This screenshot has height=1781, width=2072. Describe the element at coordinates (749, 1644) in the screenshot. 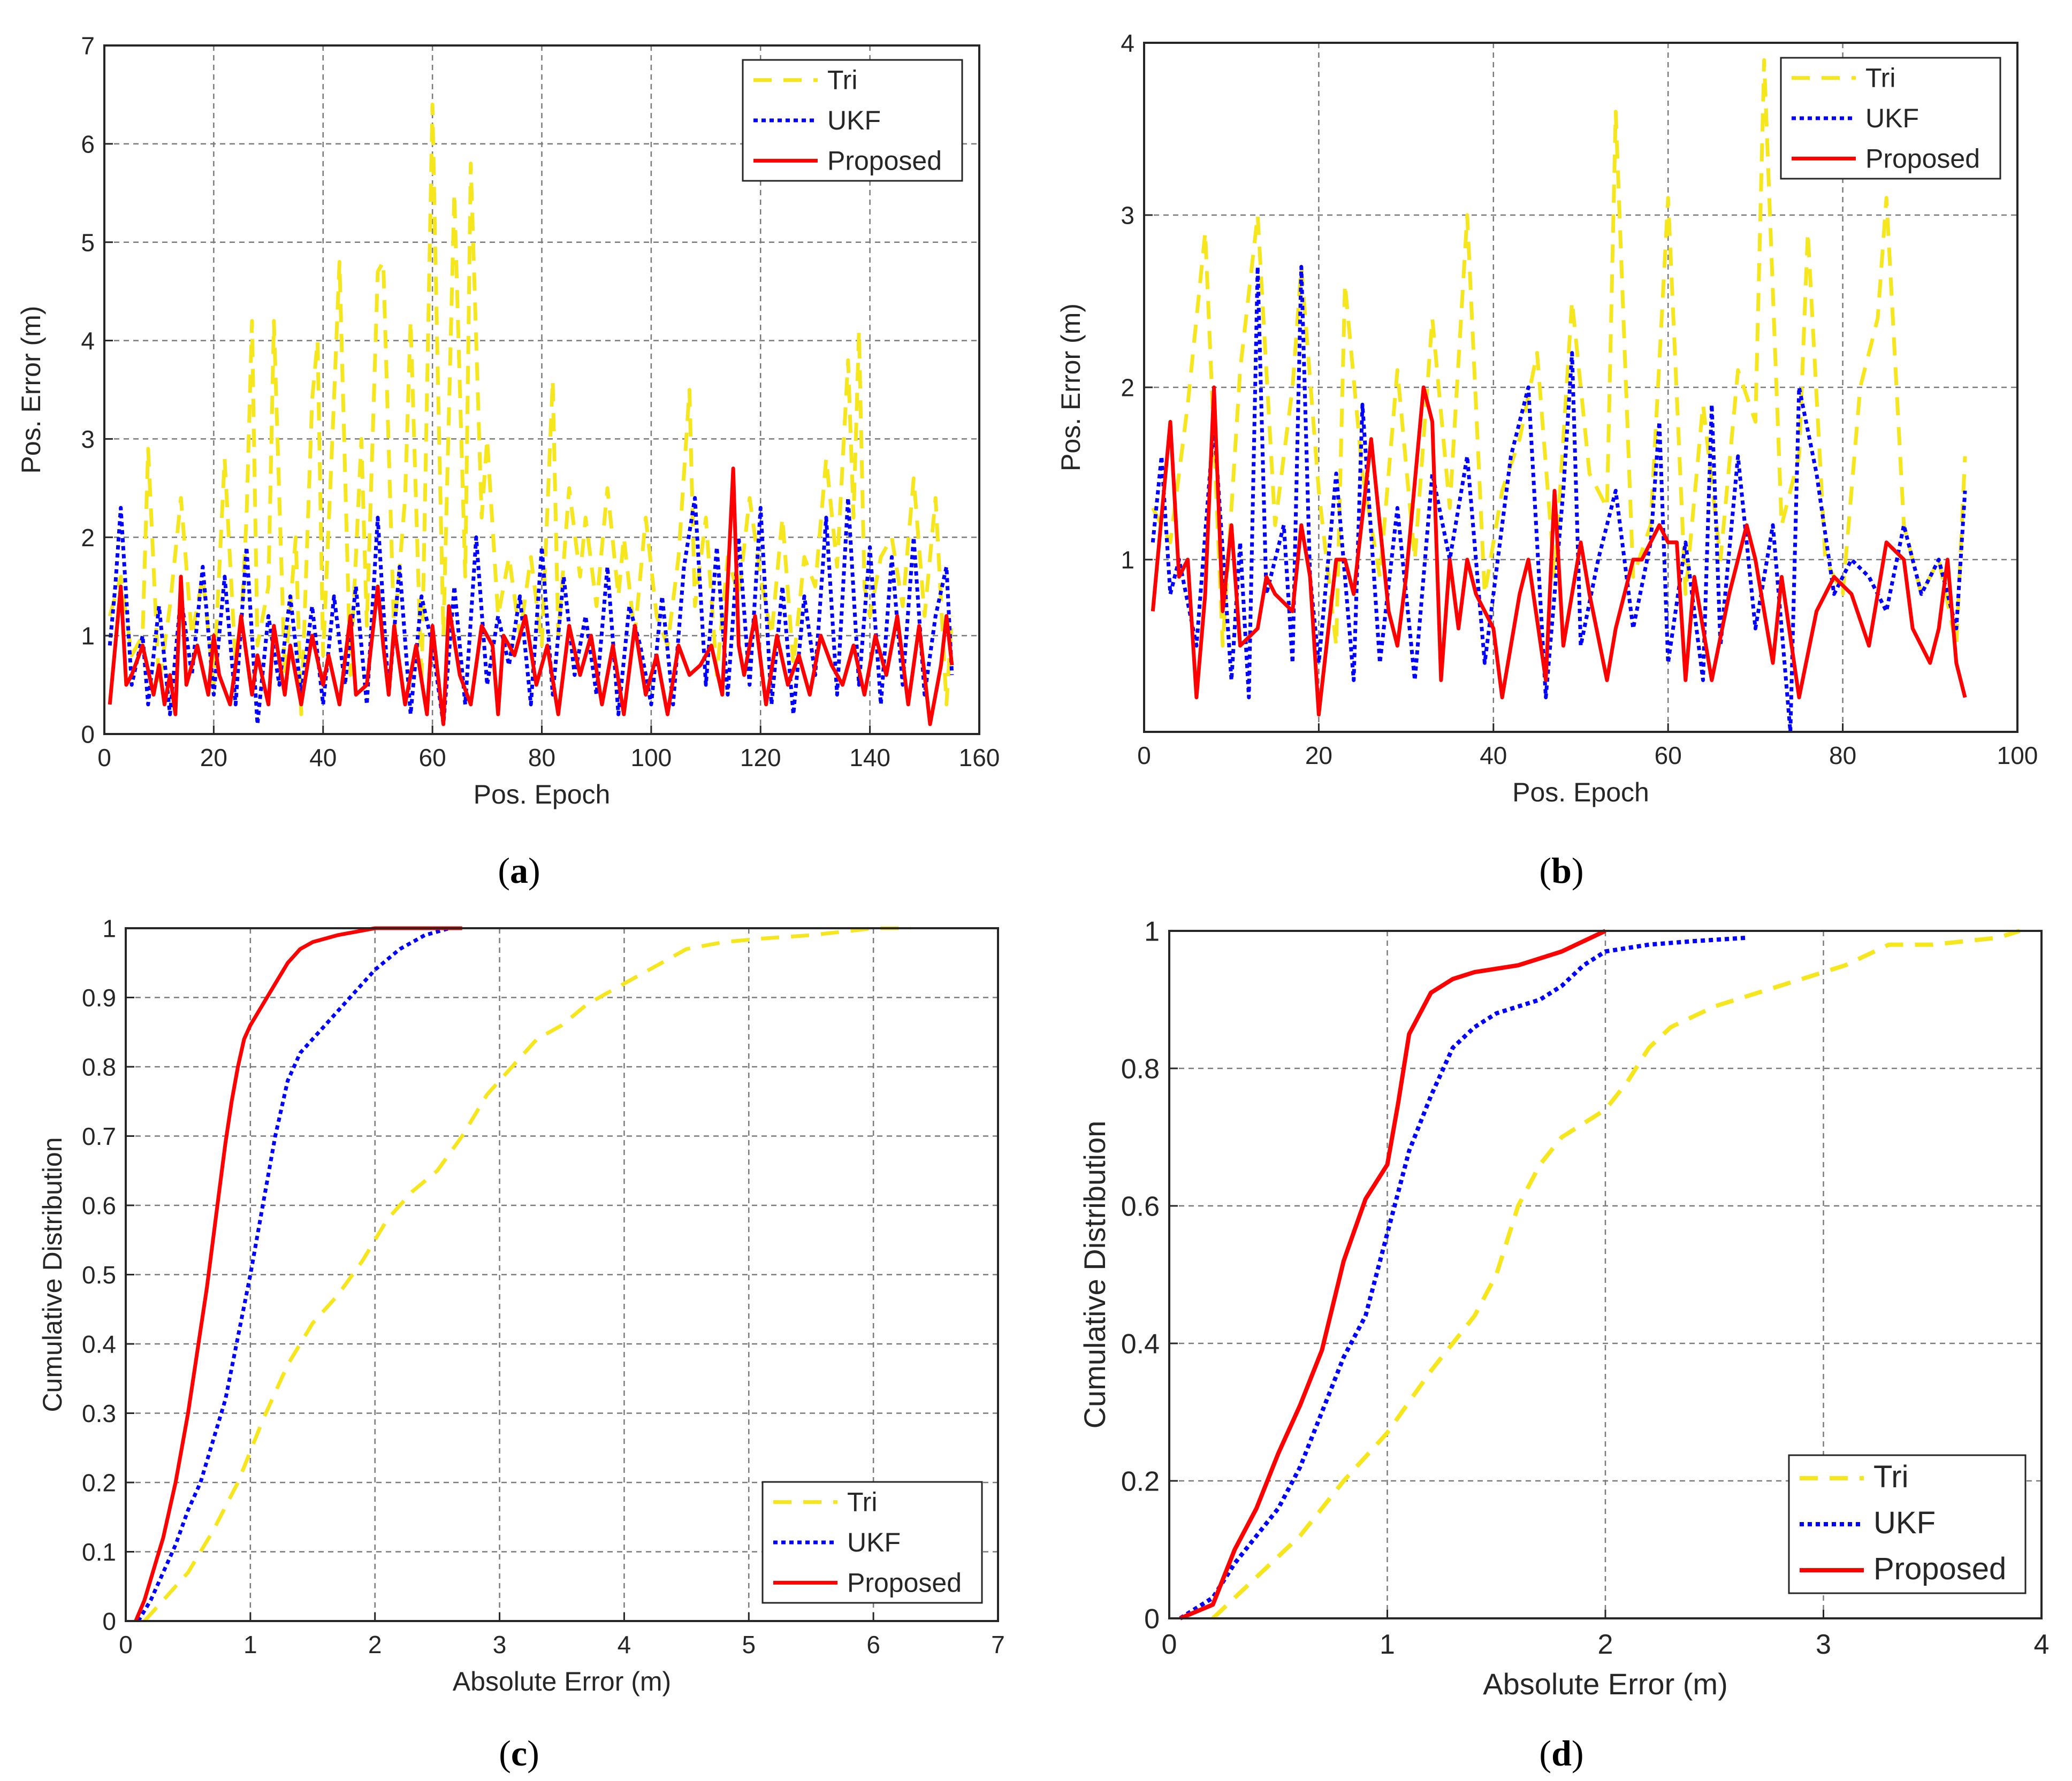

I see `x-tick-label: 5` at that location.